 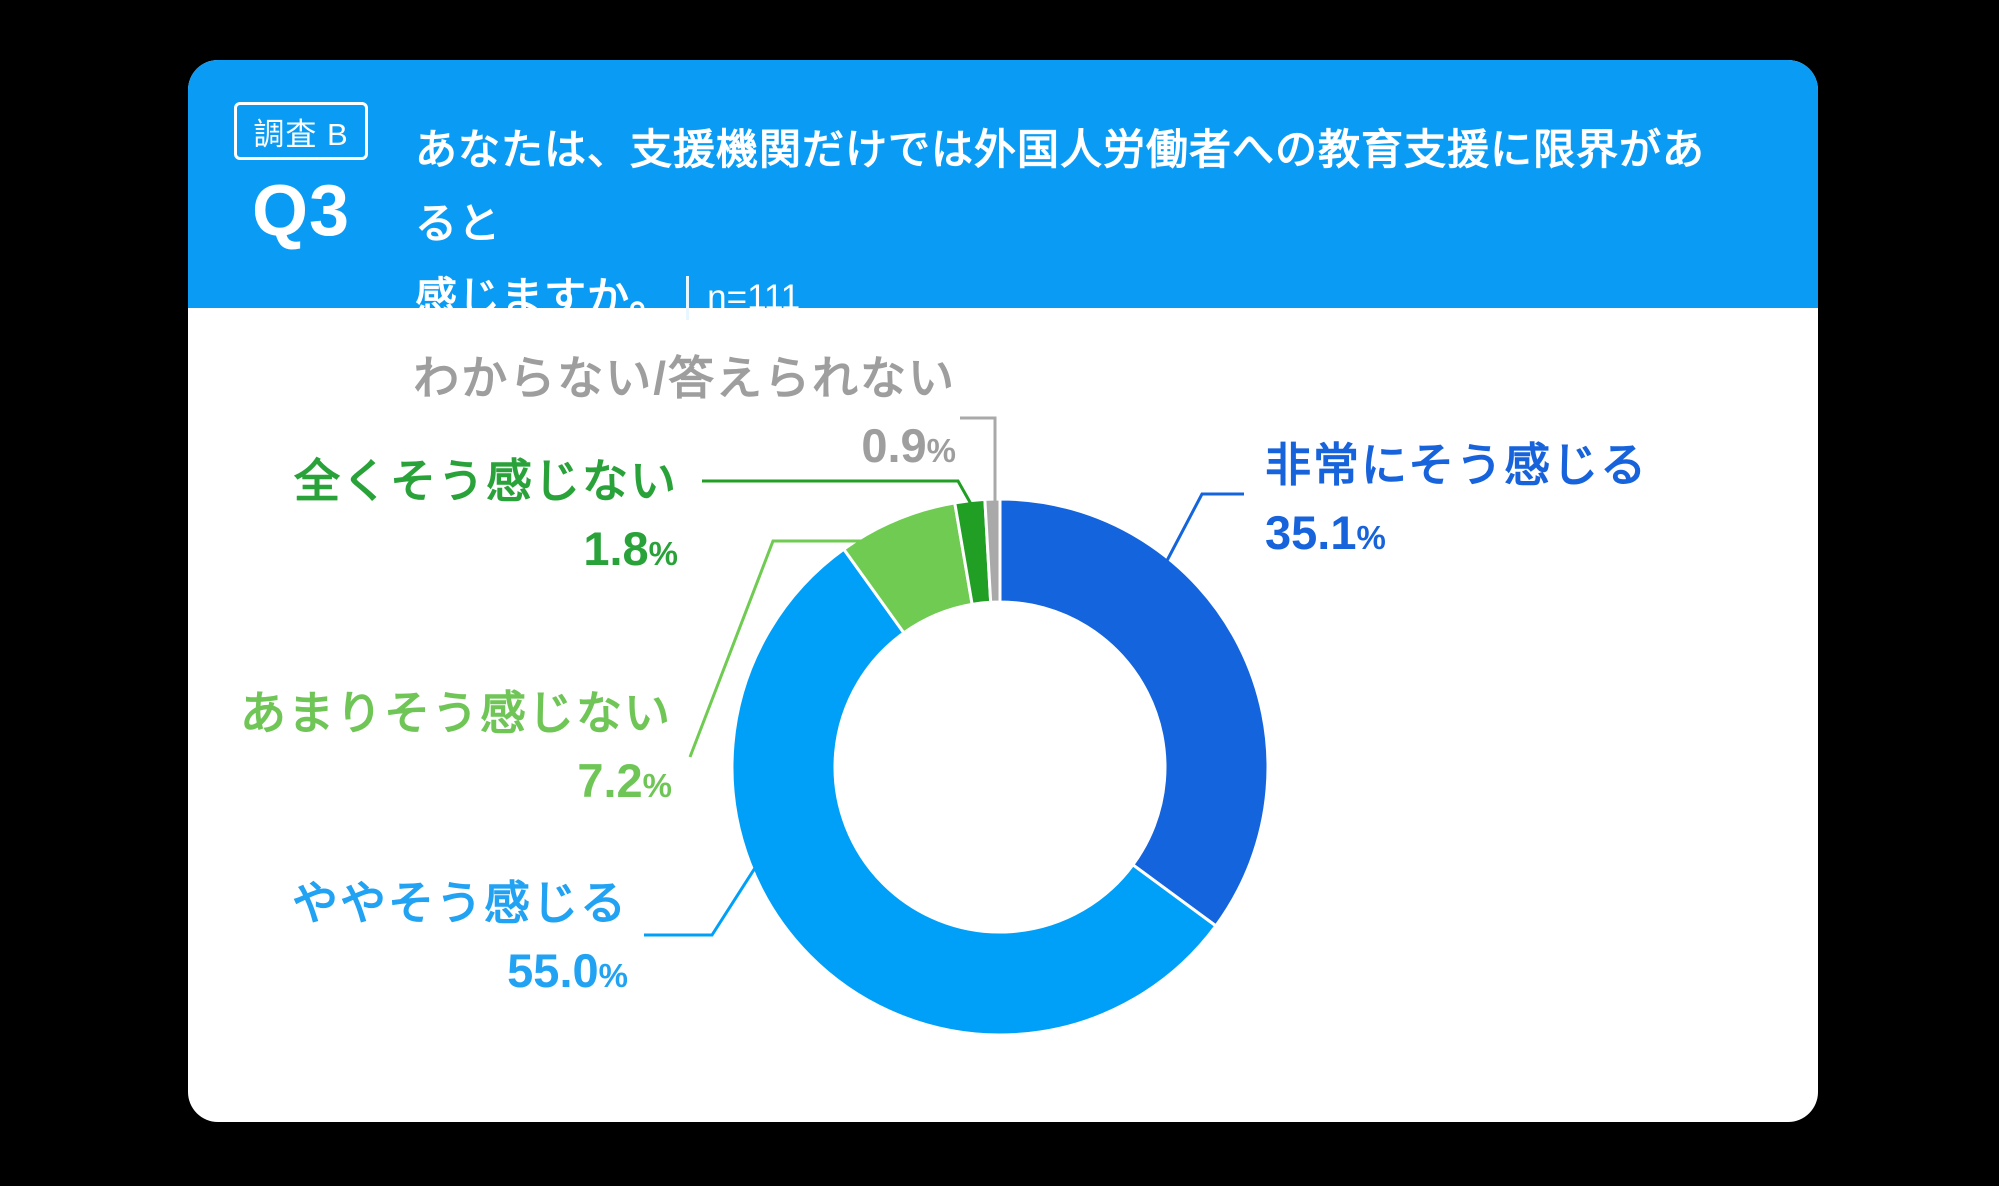 What do you see at coordinates (301, 134) in the screenshot?
I see `survey-badge-label: 調査 B` at bounding box center [301, 134].